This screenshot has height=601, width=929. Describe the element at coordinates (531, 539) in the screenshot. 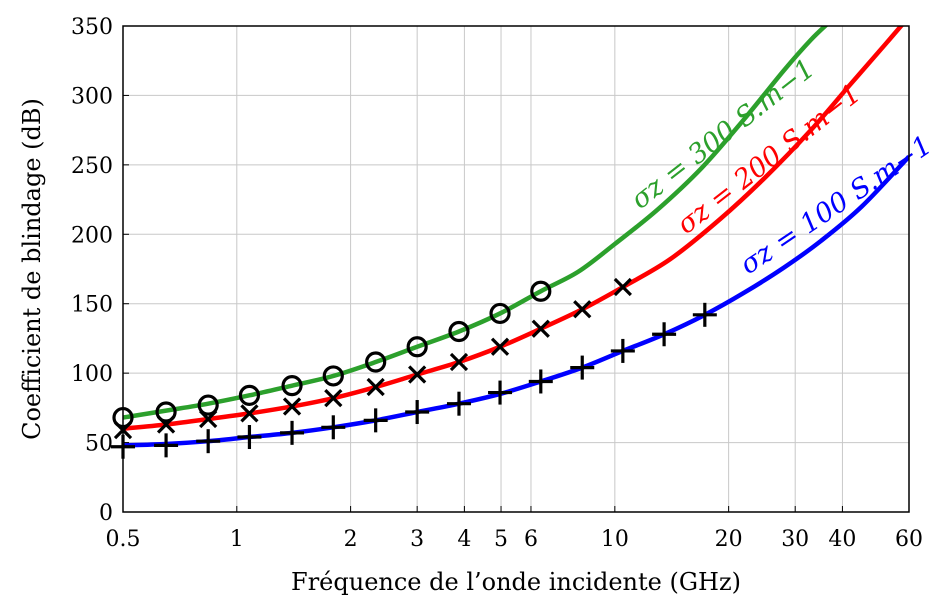

I see `x-tick-label: 6` at that location.